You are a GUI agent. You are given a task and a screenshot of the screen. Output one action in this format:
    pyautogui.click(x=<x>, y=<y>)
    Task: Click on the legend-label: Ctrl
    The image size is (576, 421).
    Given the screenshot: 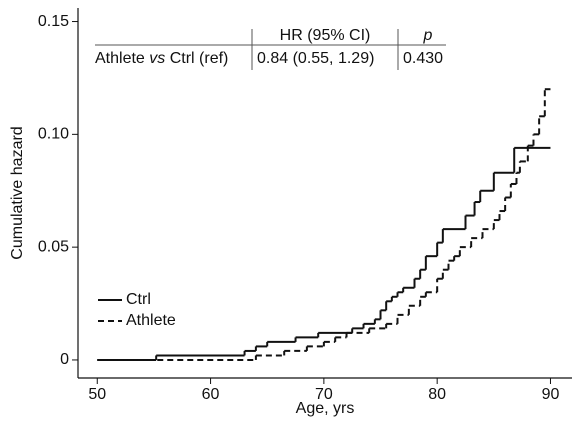 What is the action you would take?
    pyautogui.click(x=138, y=299)
    